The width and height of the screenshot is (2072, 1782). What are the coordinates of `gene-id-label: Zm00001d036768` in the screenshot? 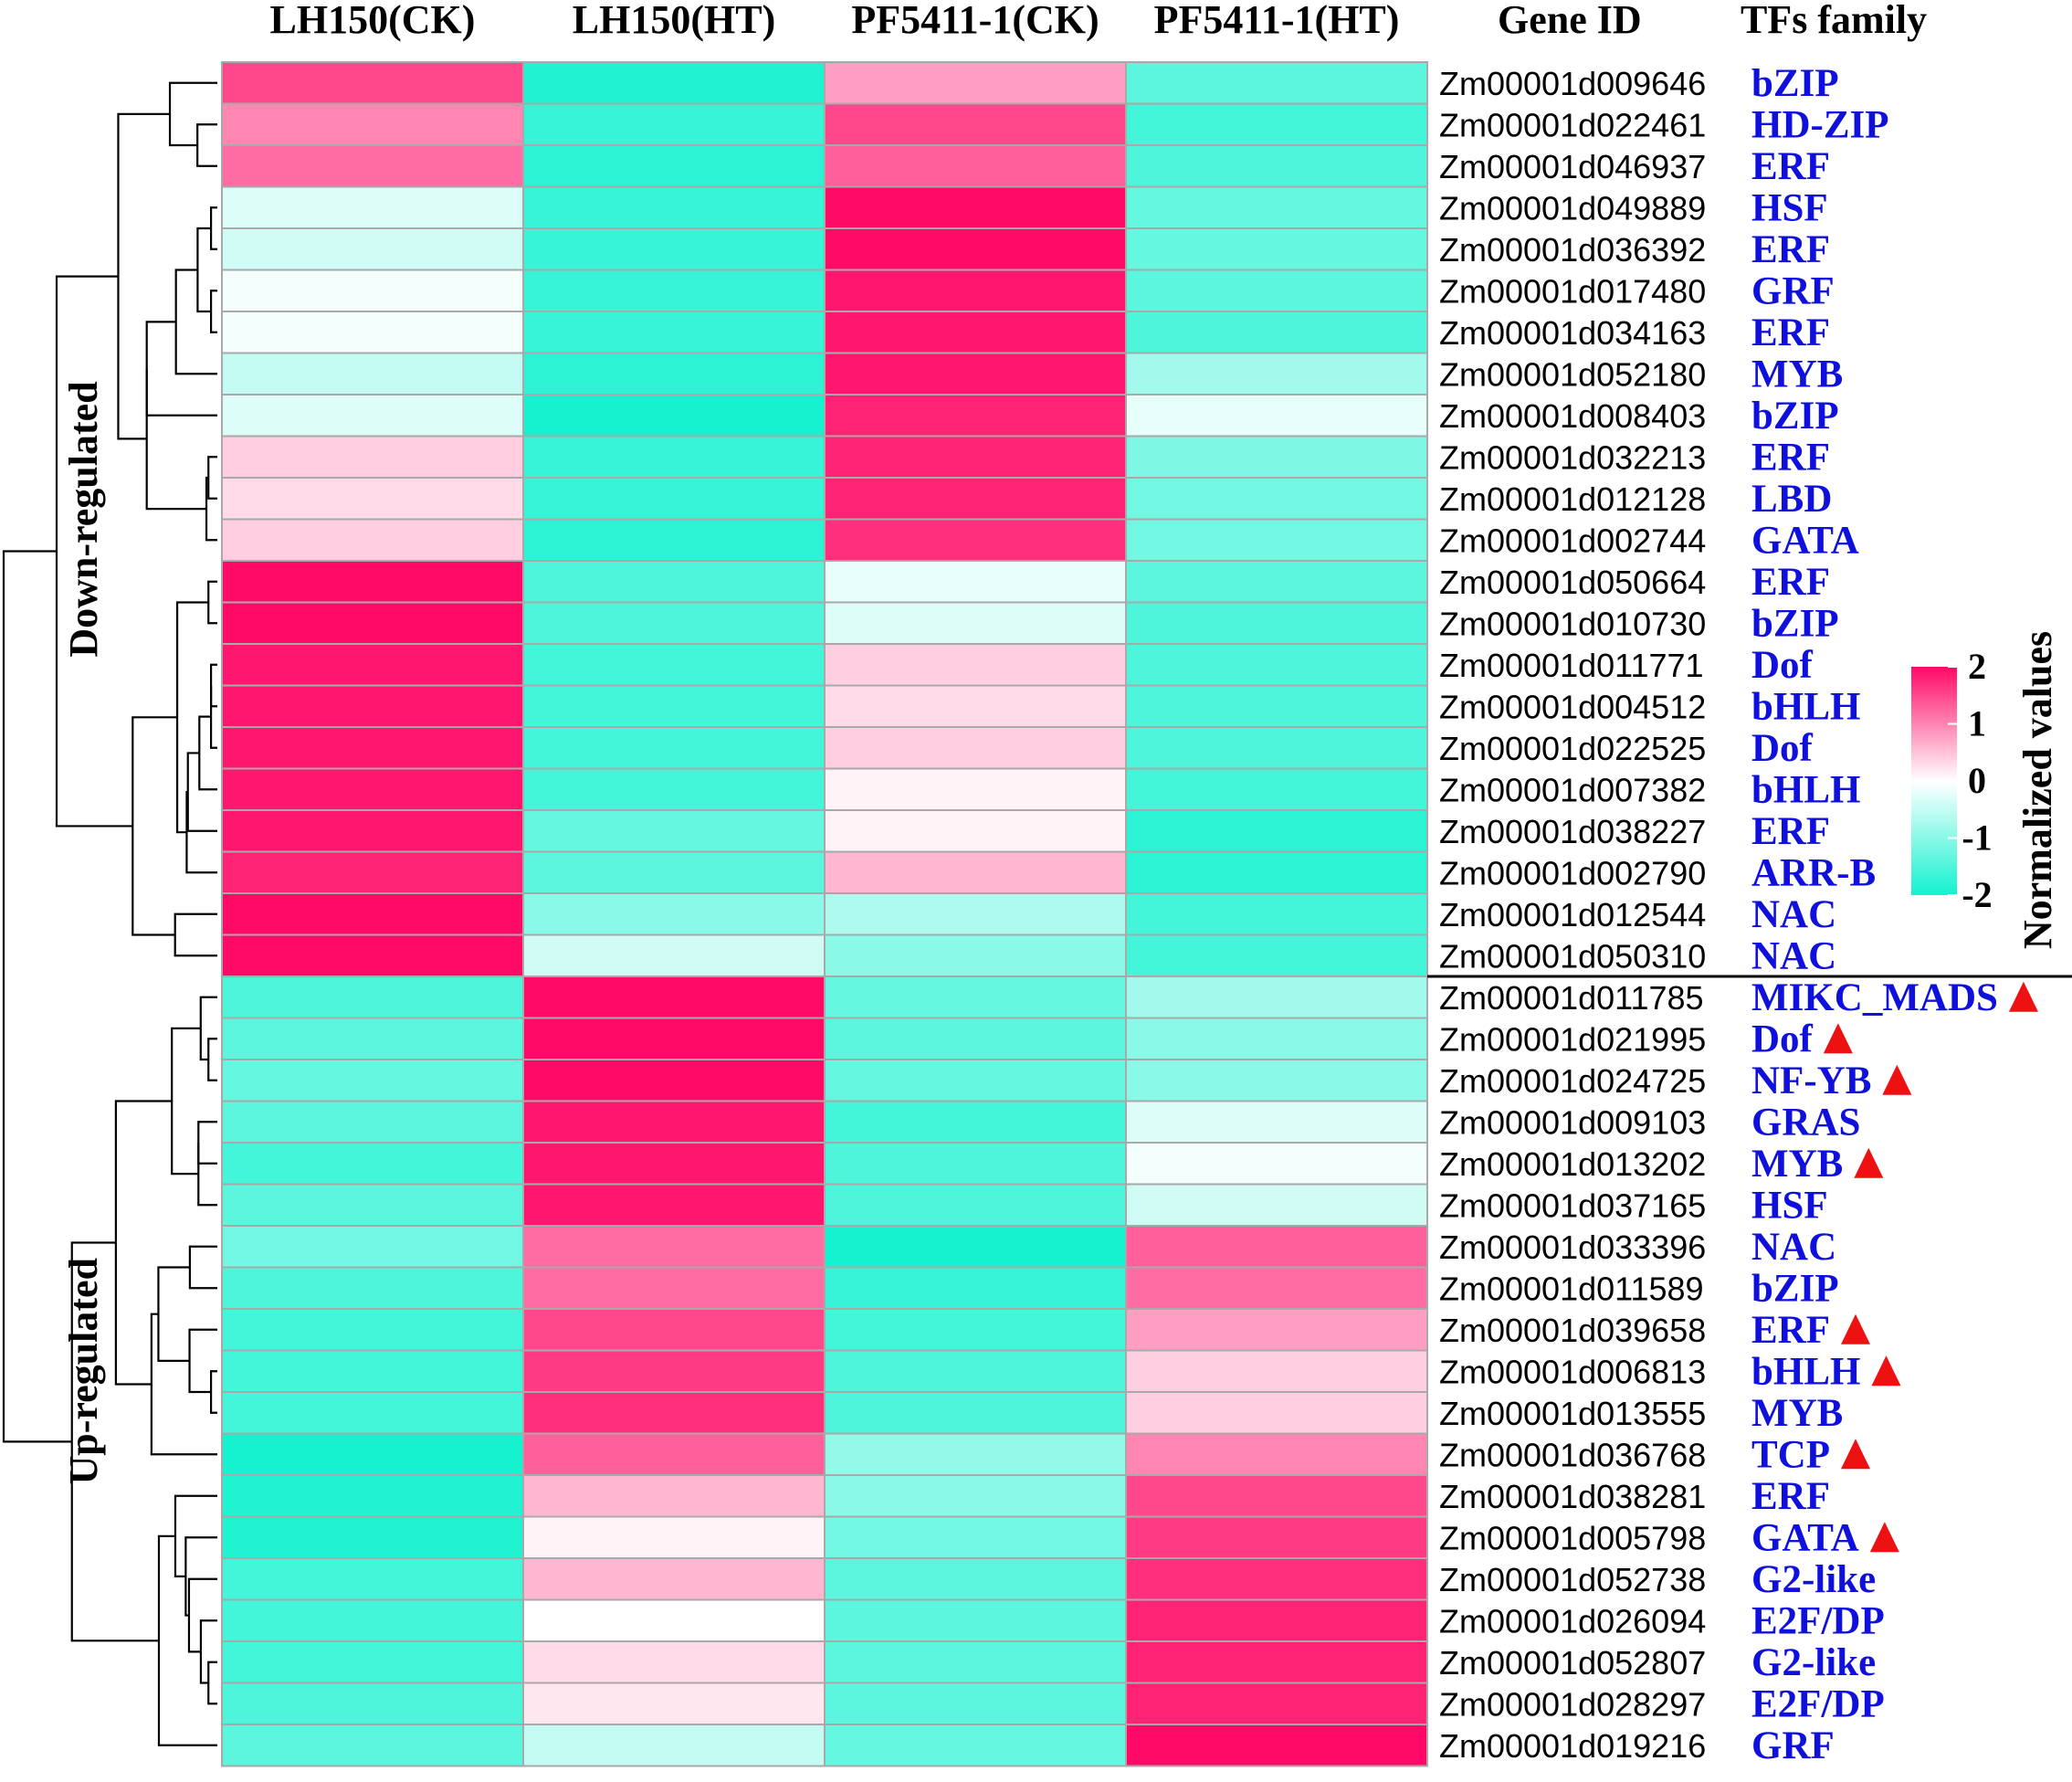 It's located at (1572, 1454).